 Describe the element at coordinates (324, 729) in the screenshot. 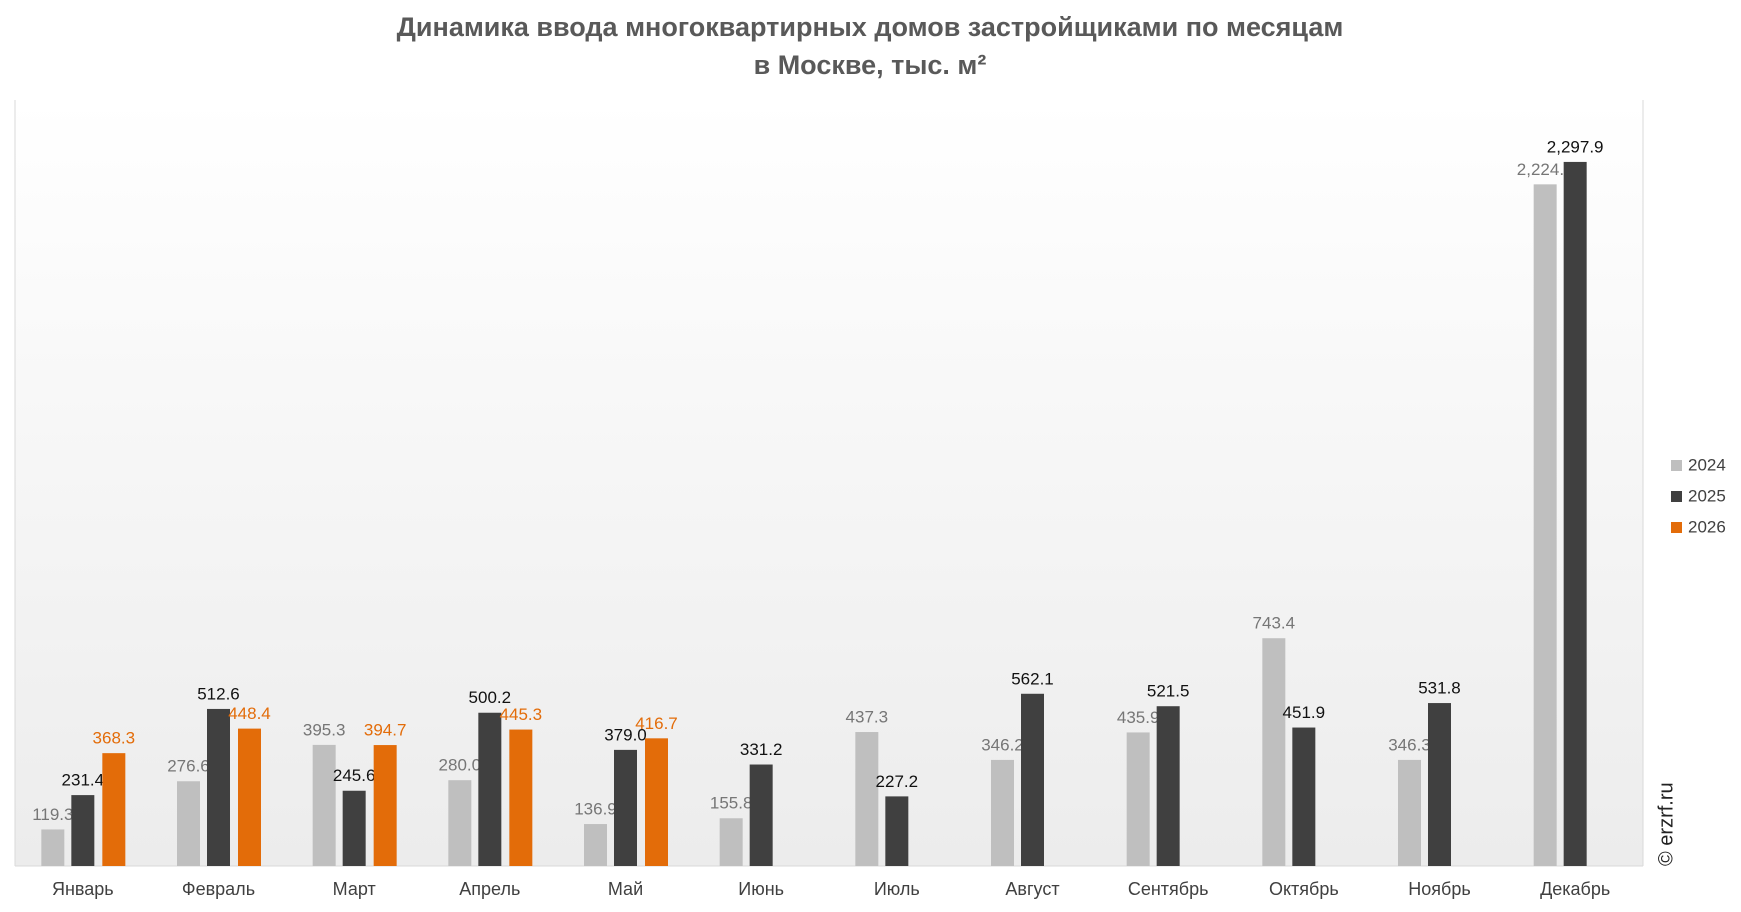

I see `value-label: 395.3` at that location.